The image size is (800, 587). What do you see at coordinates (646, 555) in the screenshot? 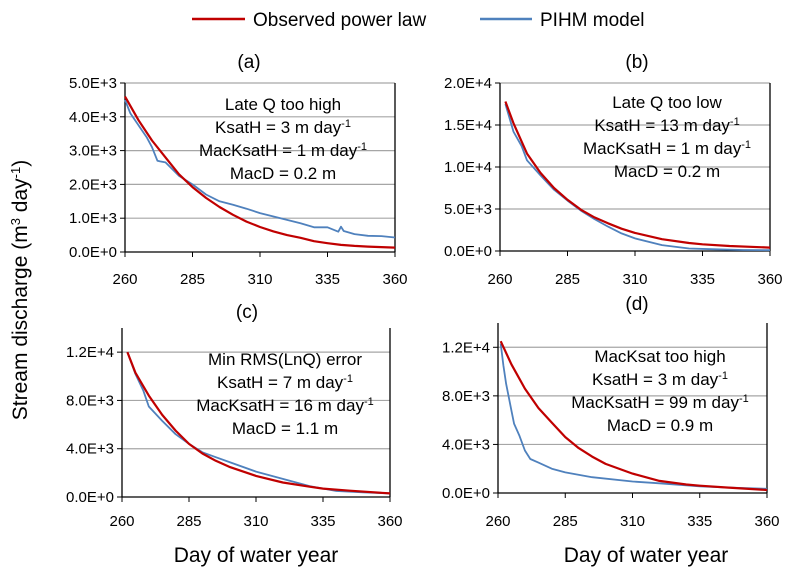
I see `x-axis-label-right: Day of water year` at bounding box center [646, 555].